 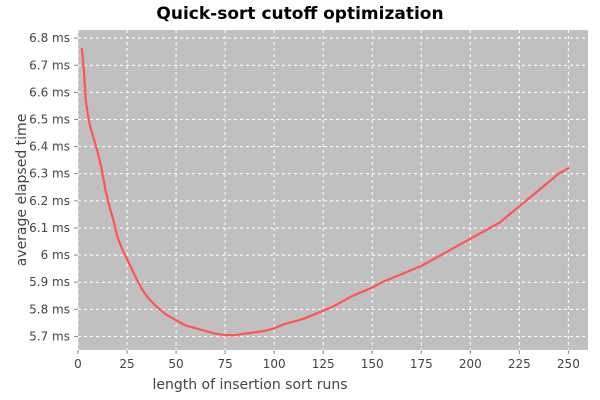 I want to click on x-axis-ticks: 0 25 50 75 100 125 150 175 200 225 250, so click(x=327, y=360).